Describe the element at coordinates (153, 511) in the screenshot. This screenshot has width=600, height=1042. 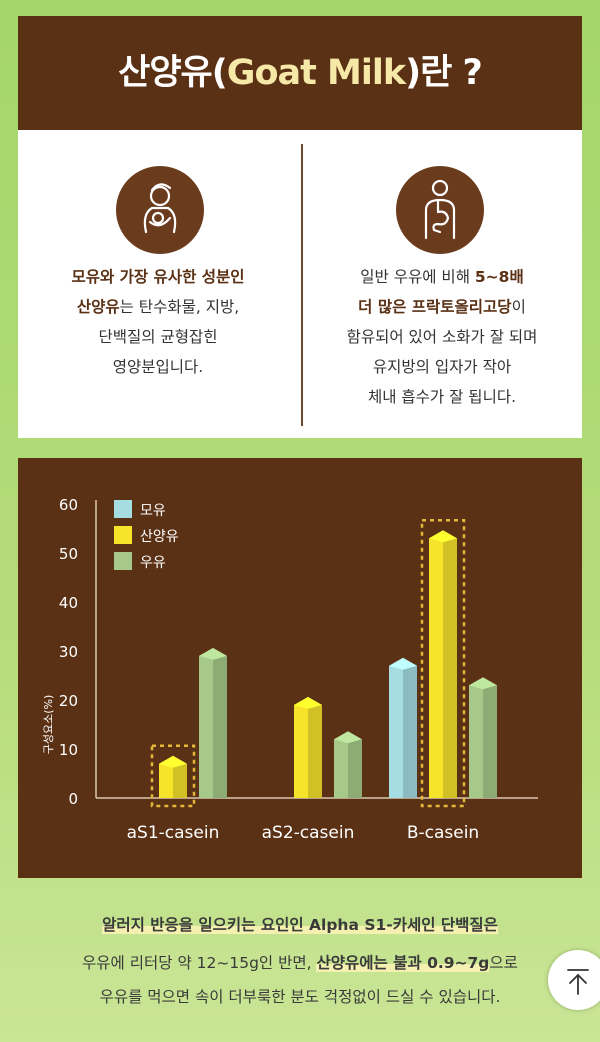
I see `legend-label-0: 모유` at that location.